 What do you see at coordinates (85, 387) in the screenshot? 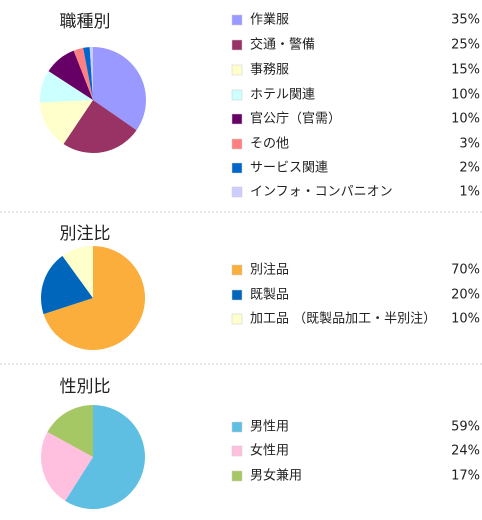
I see `chart-title: 性別比` at bounding box center [85, 387].